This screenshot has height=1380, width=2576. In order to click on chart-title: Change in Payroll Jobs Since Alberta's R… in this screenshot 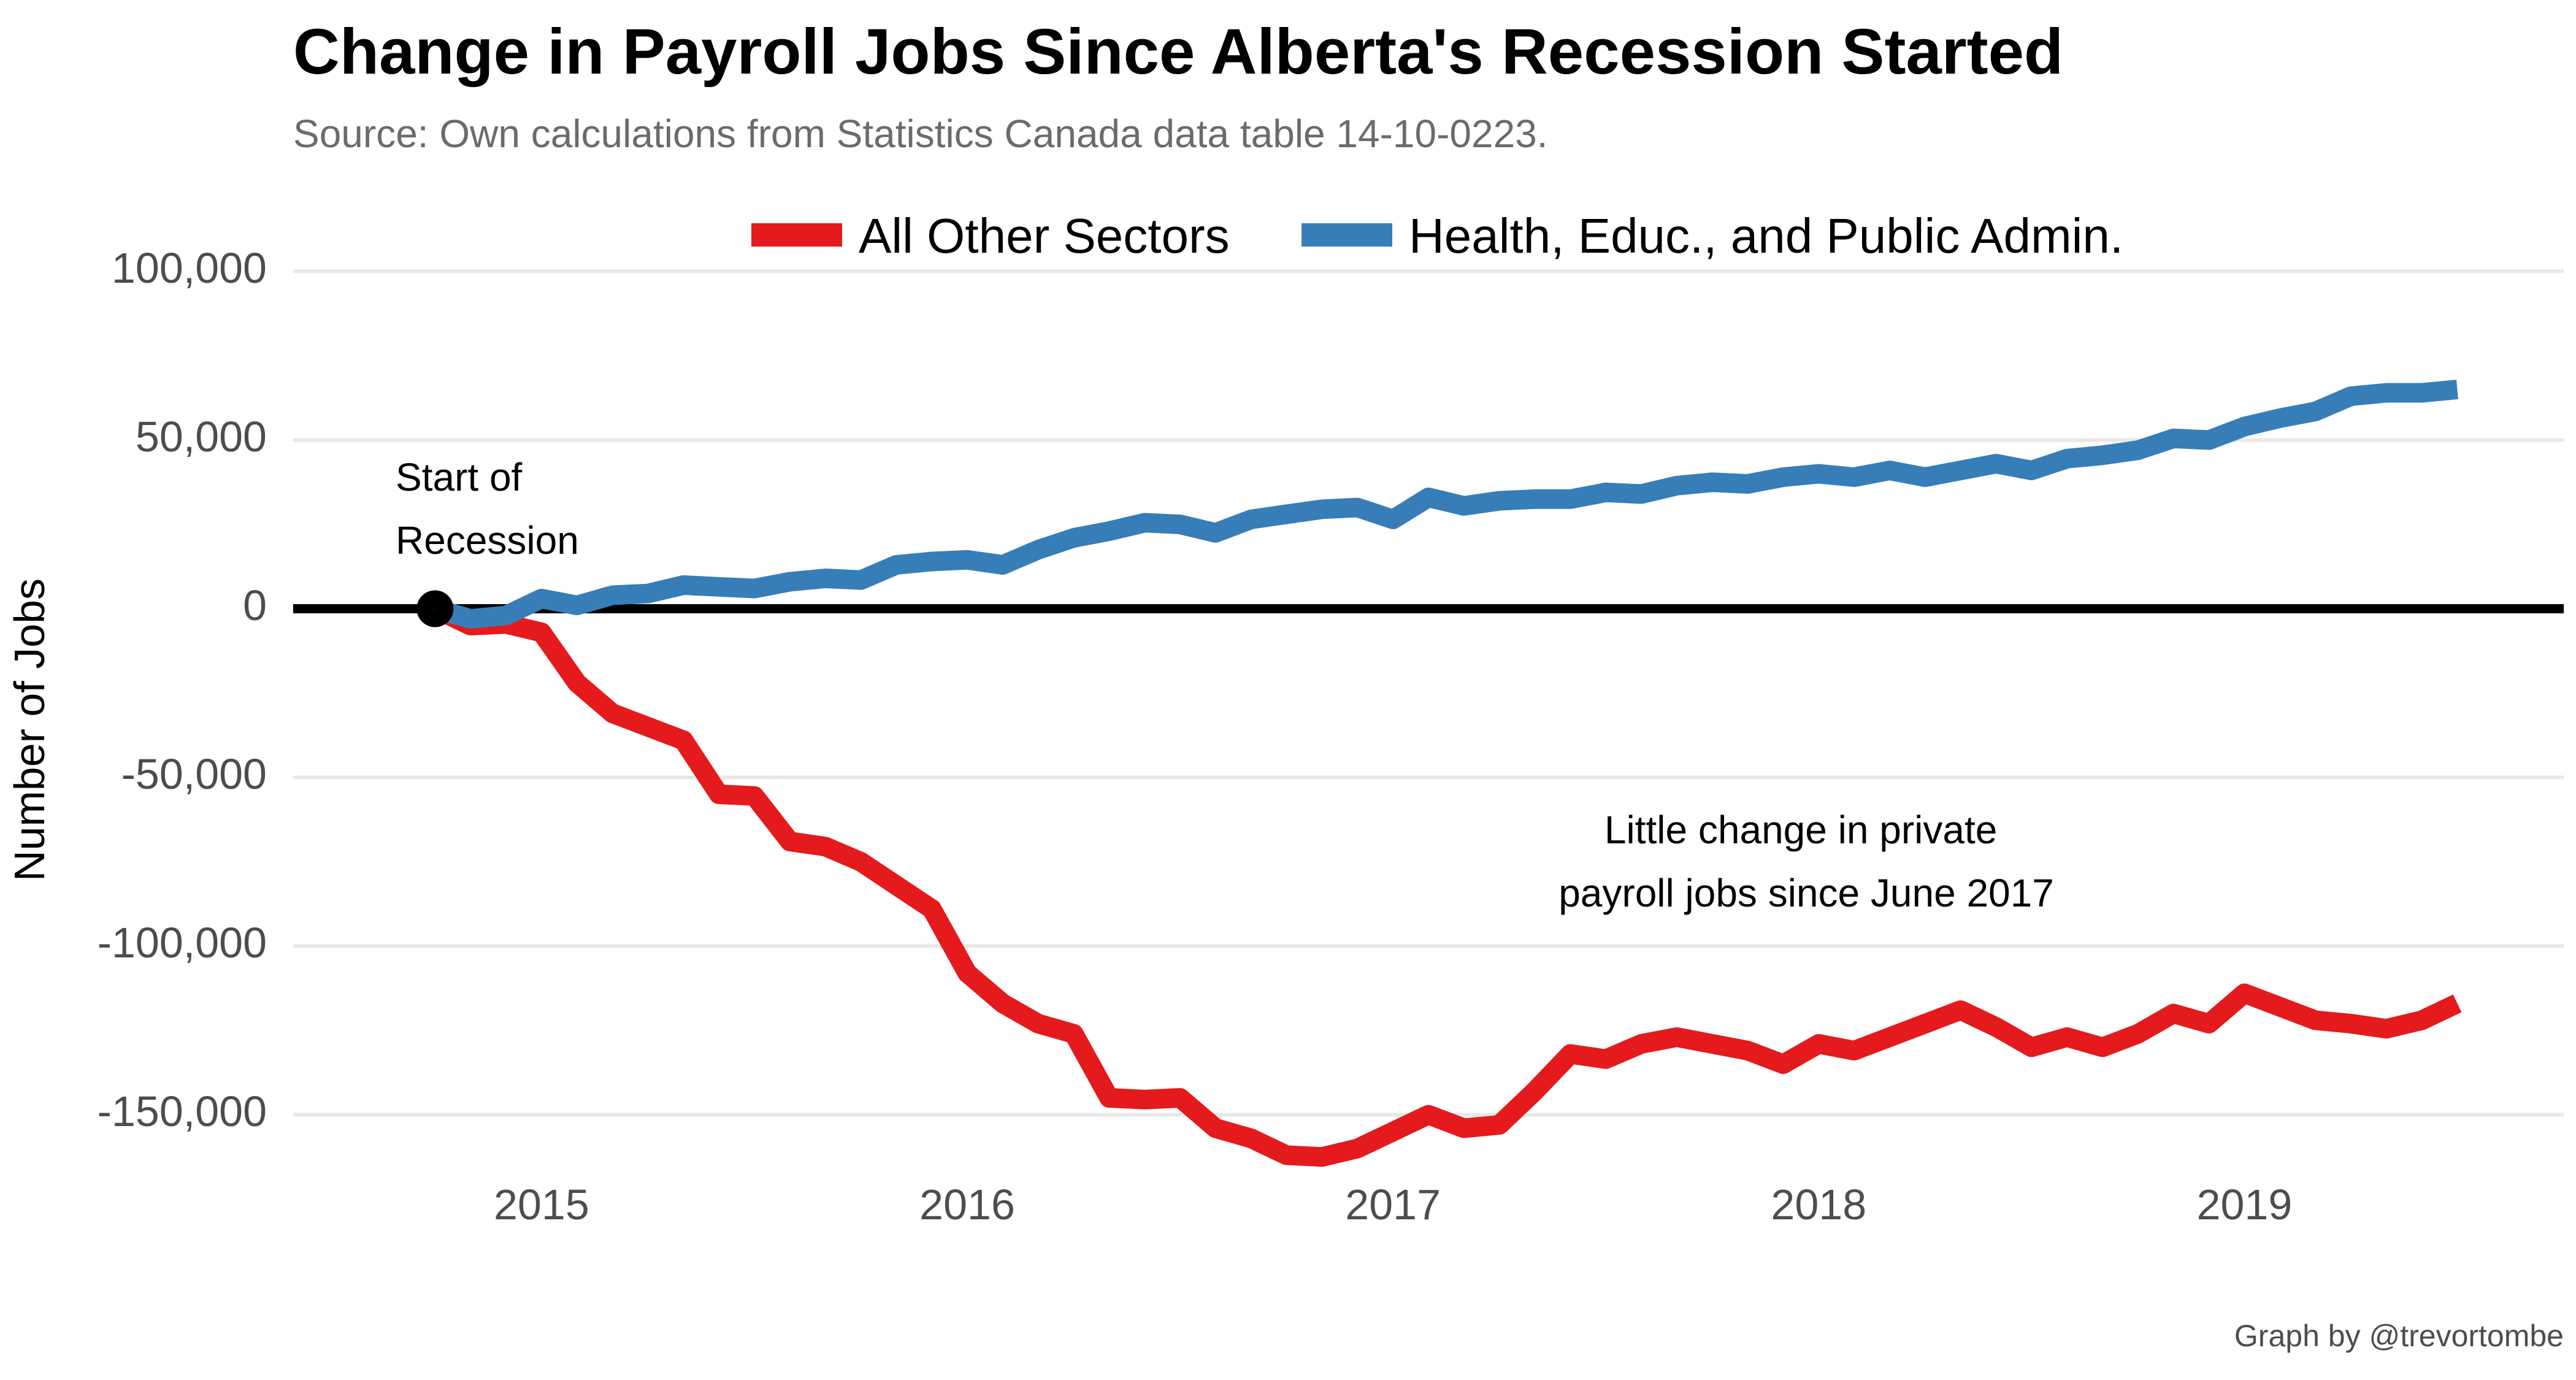, I will do `click(1178, 52)`.